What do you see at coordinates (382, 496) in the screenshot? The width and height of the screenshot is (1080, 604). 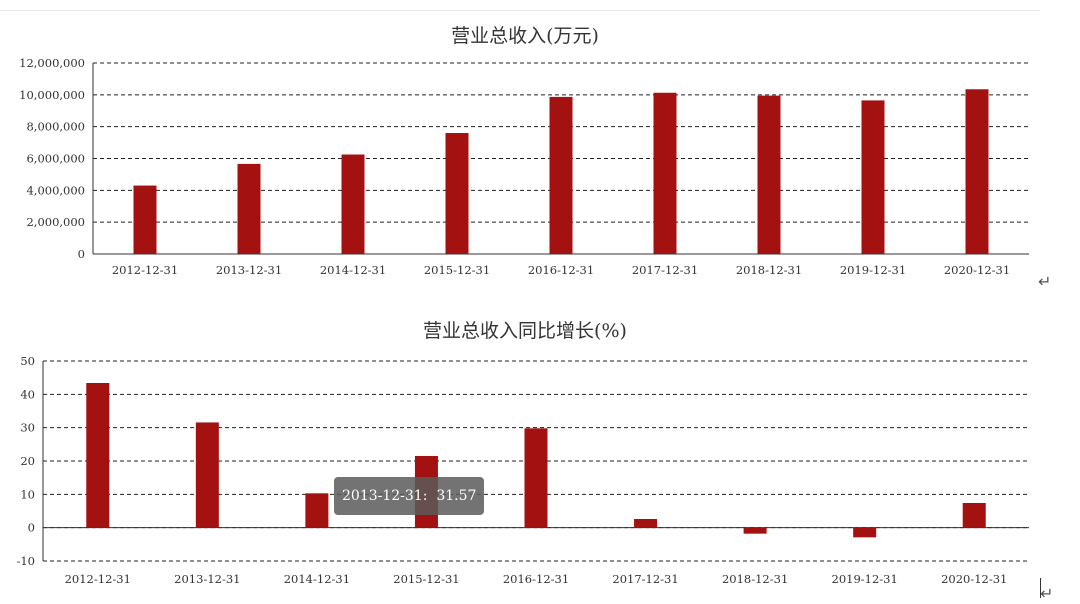 I see `tooltip-category: 2013-12-31` at bounding box center [382, 496].